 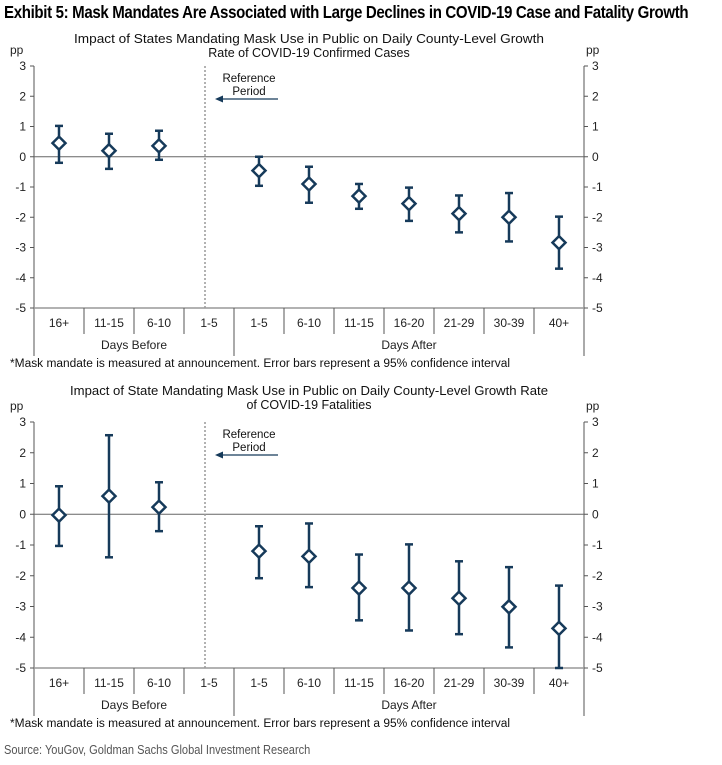 What do you see at coordinates (219, 455) in the screenshot?
I see `reference-arrow-head` at bounding box center [219, 455].